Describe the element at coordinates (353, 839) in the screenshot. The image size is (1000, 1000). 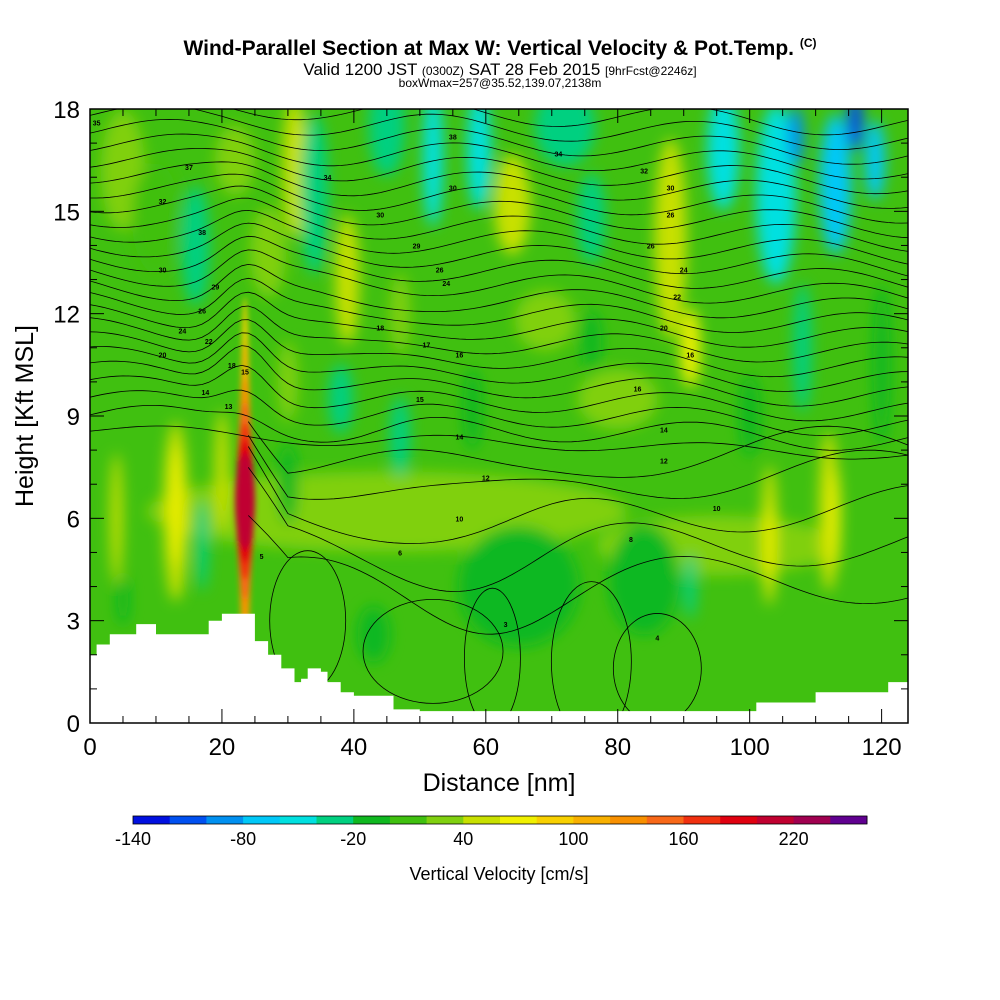
I see `colorbar-tick-label: -20` at that location.